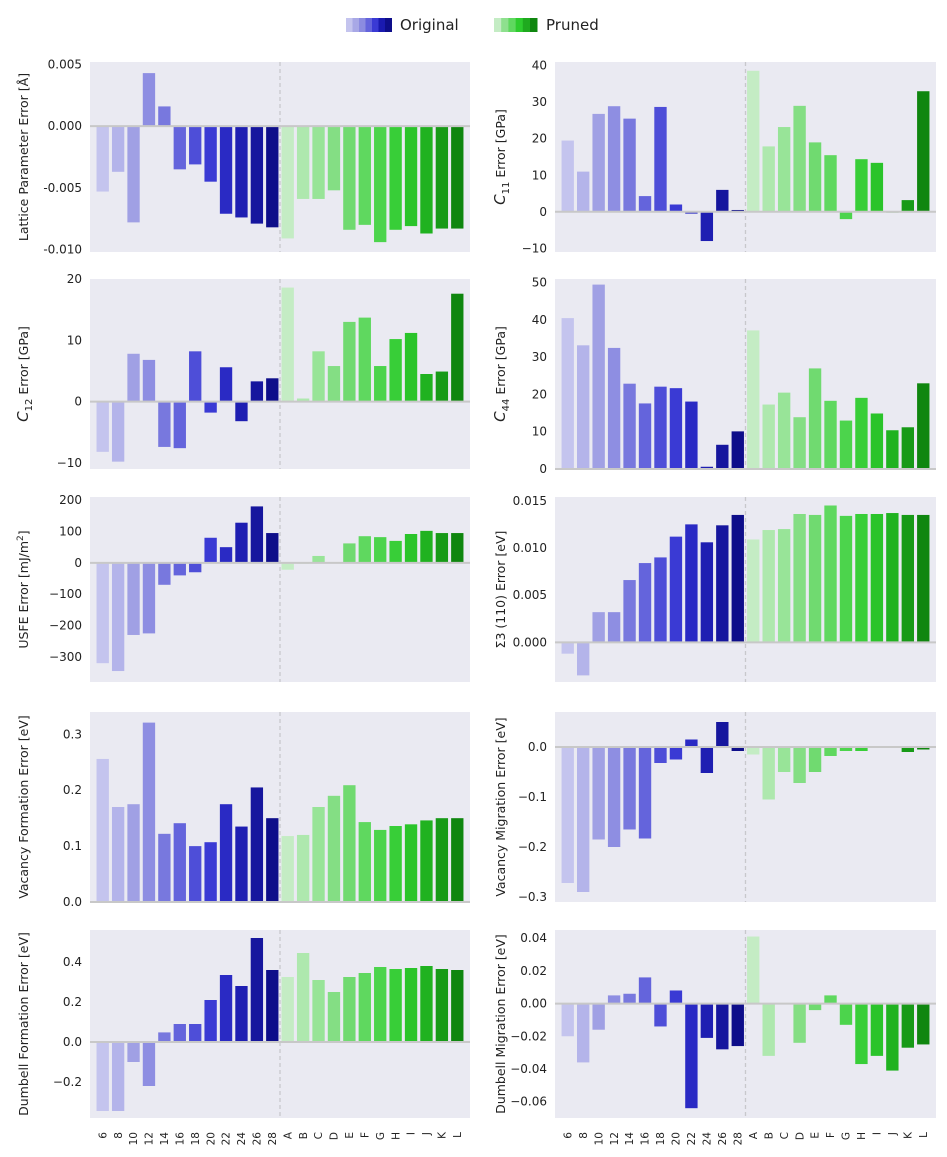  What do you see at coordinates (258, 1139) in the screenshot?
I see `x-tick-label: 26` at bounding box center [258, 1139].